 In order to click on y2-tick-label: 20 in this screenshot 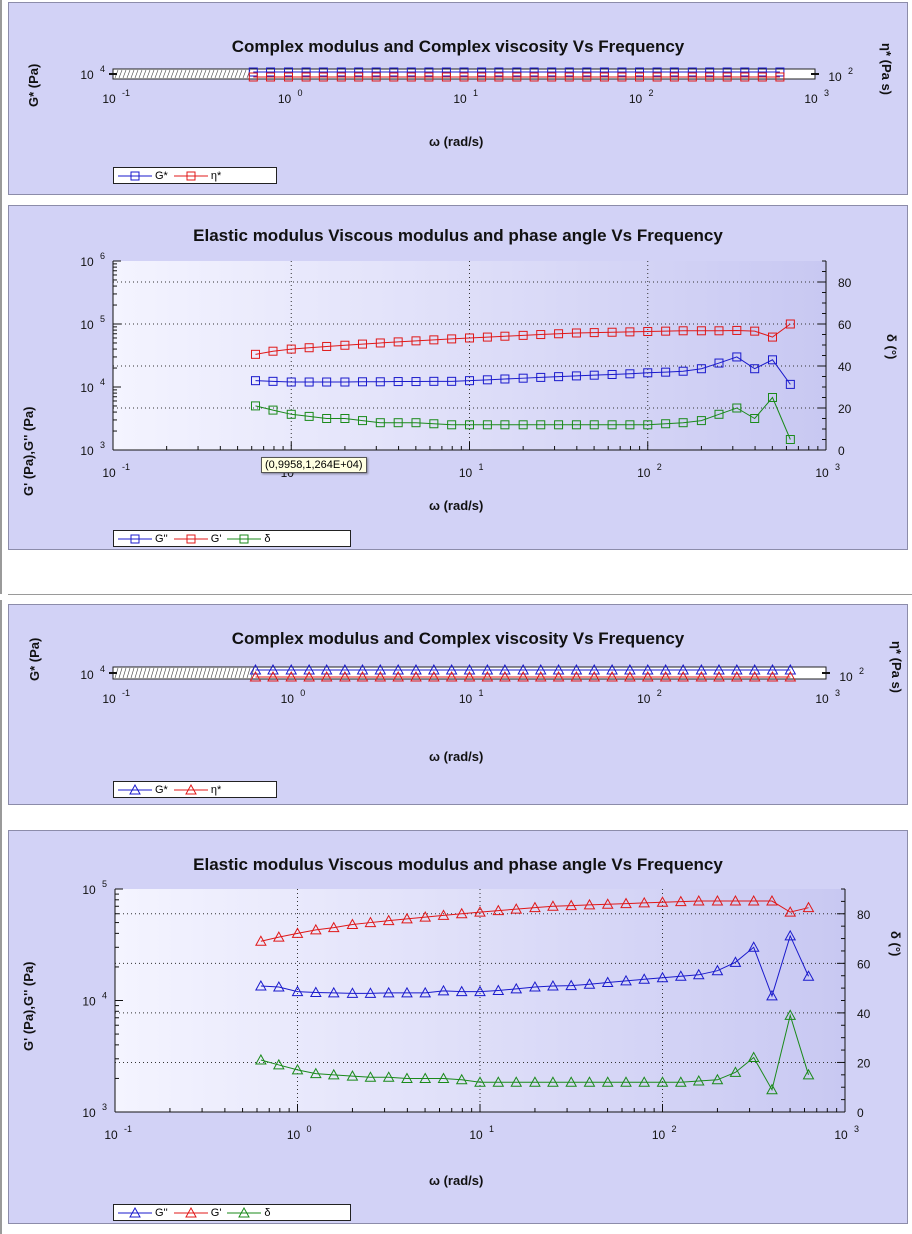, I will do `click(864, 1063)`.